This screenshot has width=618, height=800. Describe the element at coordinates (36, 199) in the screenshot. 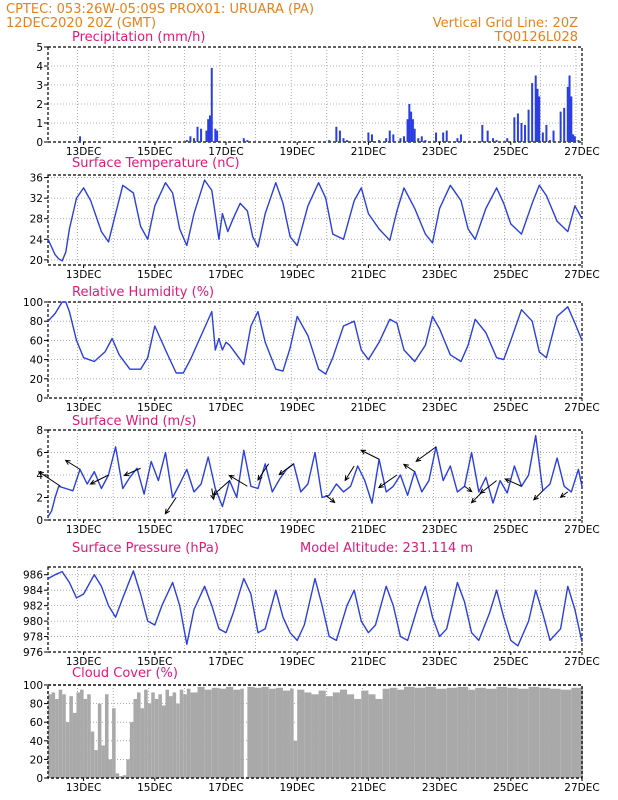

I see `temp-ytick-label: 32` at that location.